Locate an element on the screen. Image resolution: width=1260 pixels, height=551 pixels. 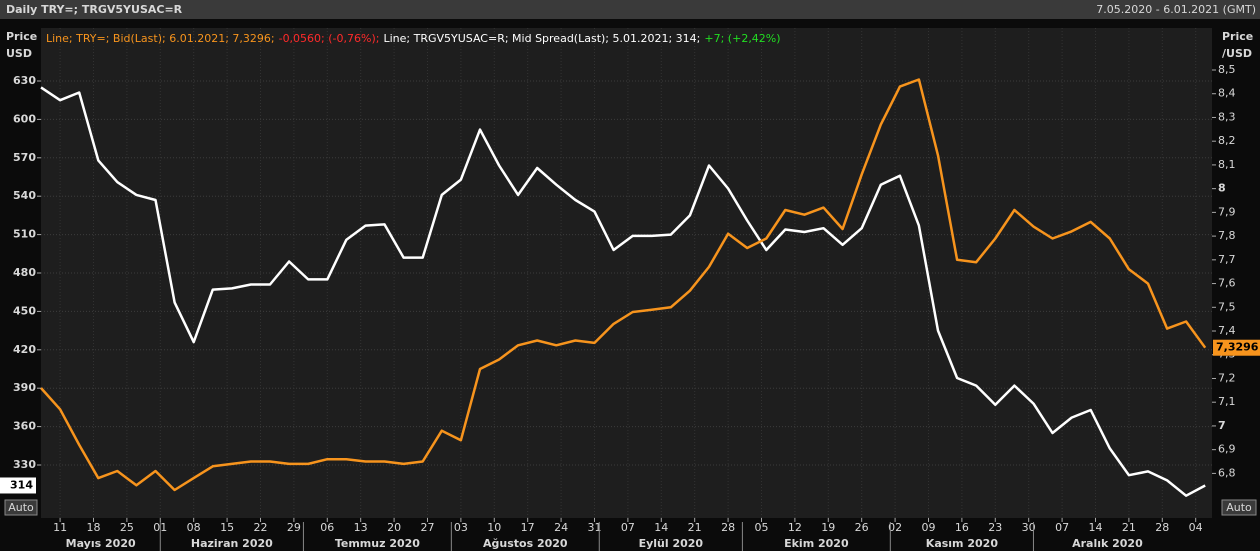
x-tick-label: 27 is located at coordinates (427, 527).